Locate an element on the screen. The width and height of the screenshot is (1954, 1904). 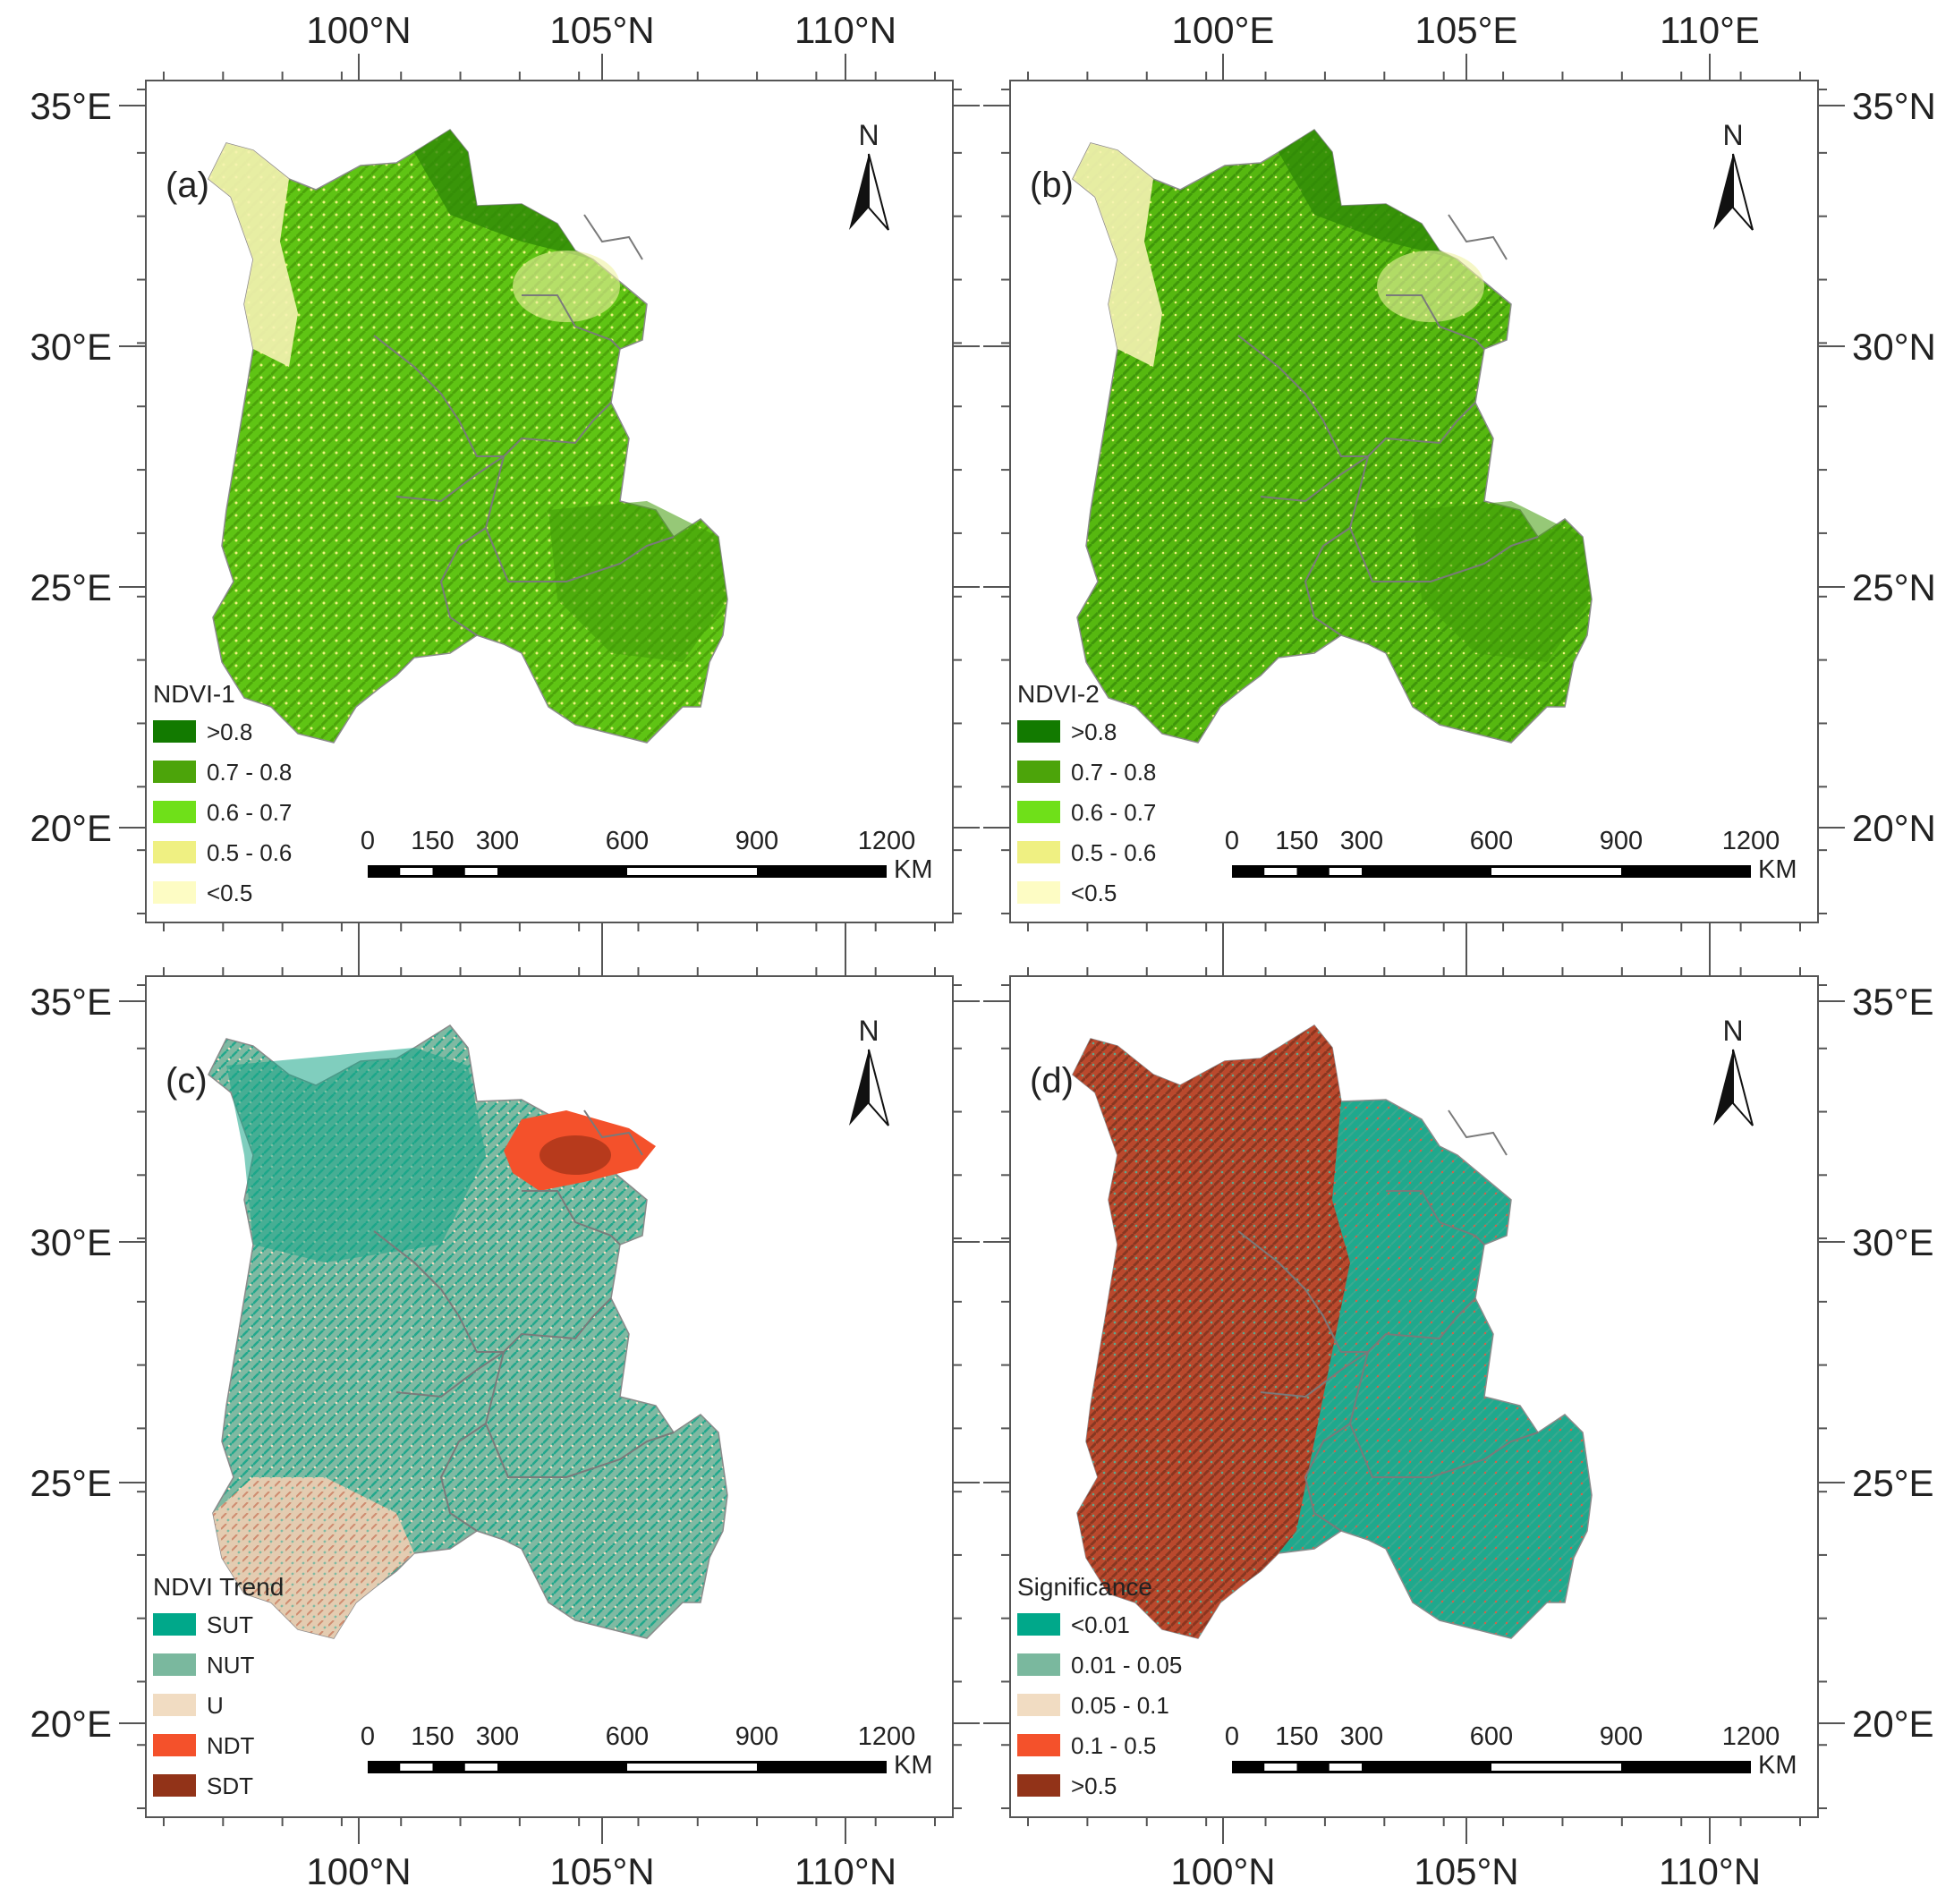
panel-label: (a) is located at coordinates (187, 186).